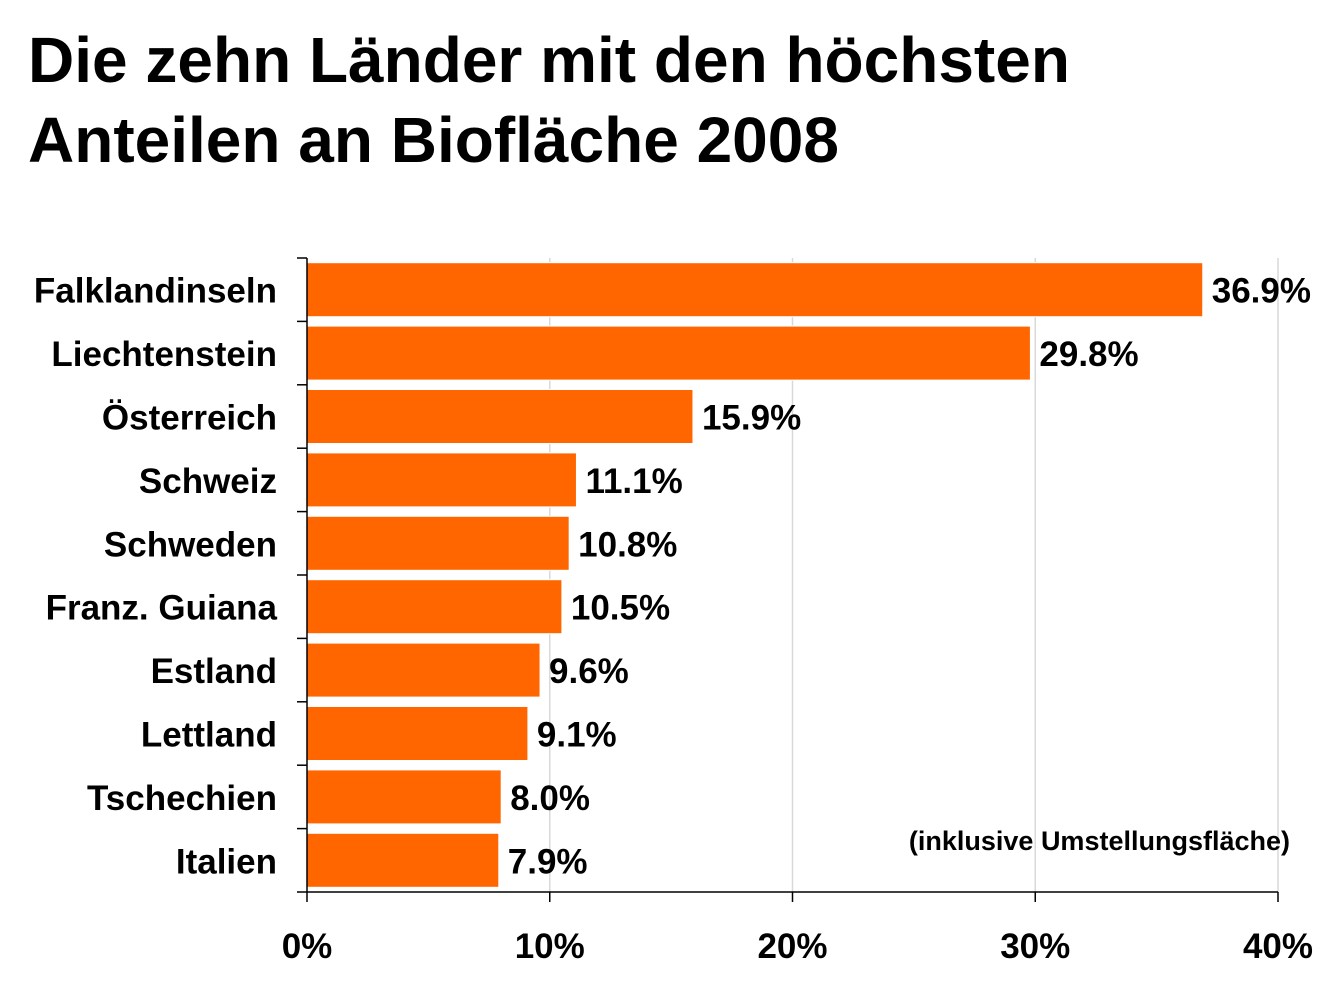 This screenshot has width=1342, height=1006. Describe the element at coordinates (792, 946) in the screenshot. I see `x-tick-label: 20%` at that location.